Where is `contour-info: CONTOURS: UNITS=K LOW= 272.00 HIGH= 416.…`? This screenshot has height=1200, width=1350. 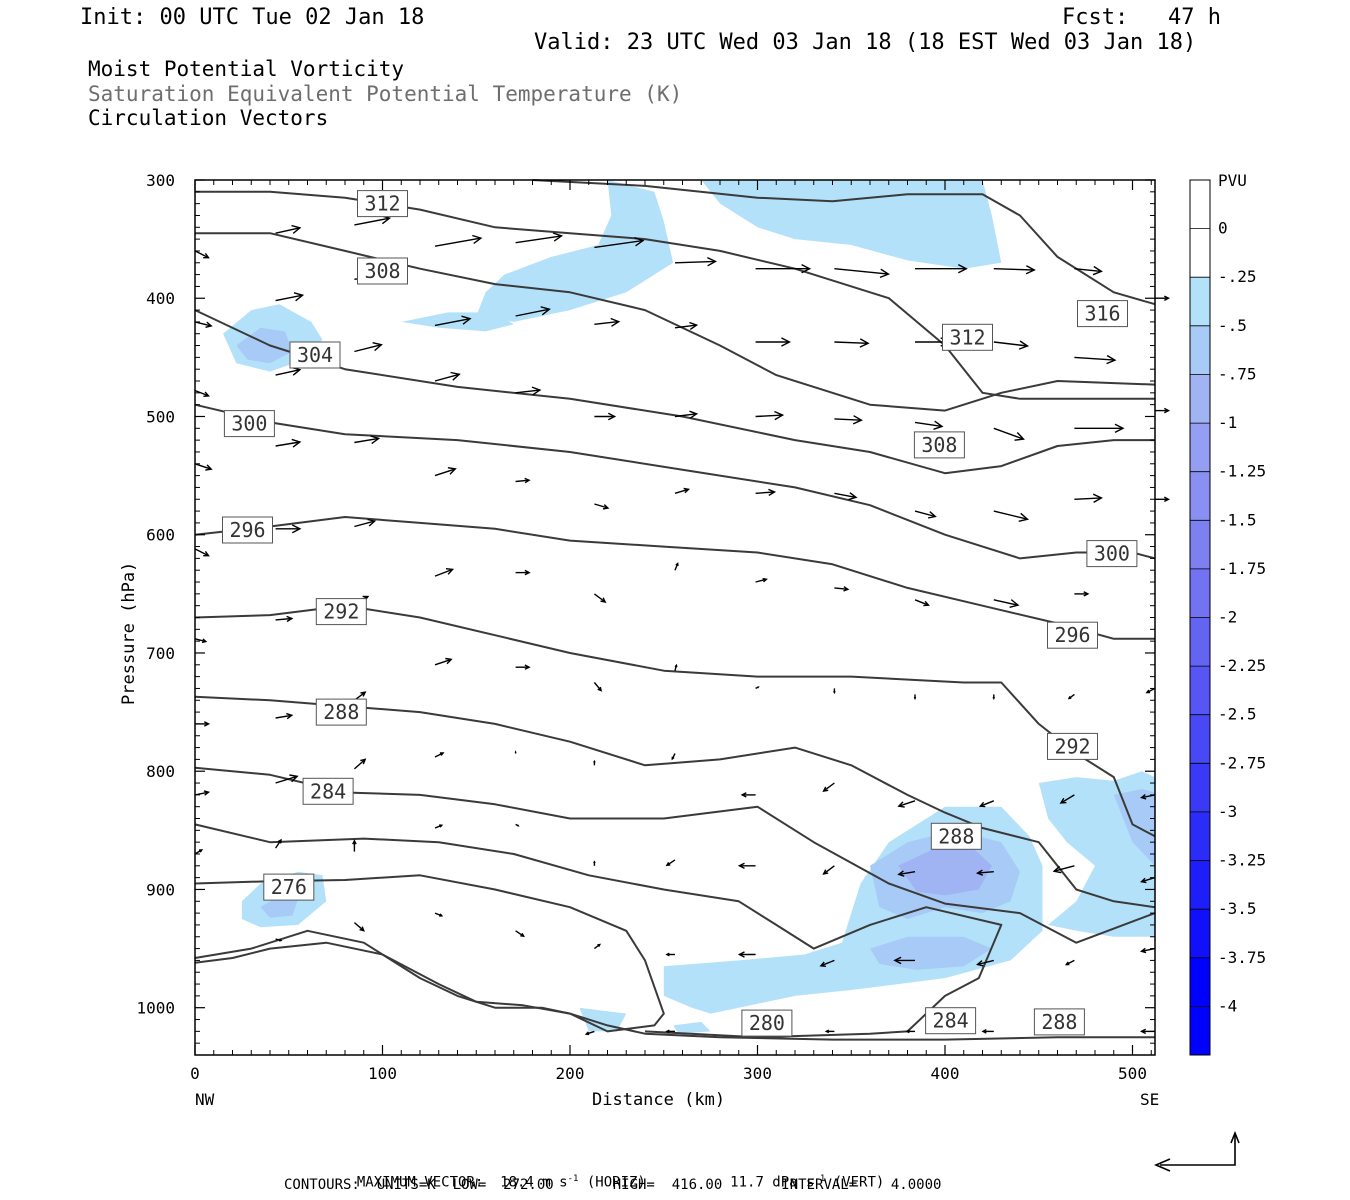
contour-info: CONTOURS: UNITS=K LOW= 272.00 HIGH= 416.… is located at coordinates (613, 1185).